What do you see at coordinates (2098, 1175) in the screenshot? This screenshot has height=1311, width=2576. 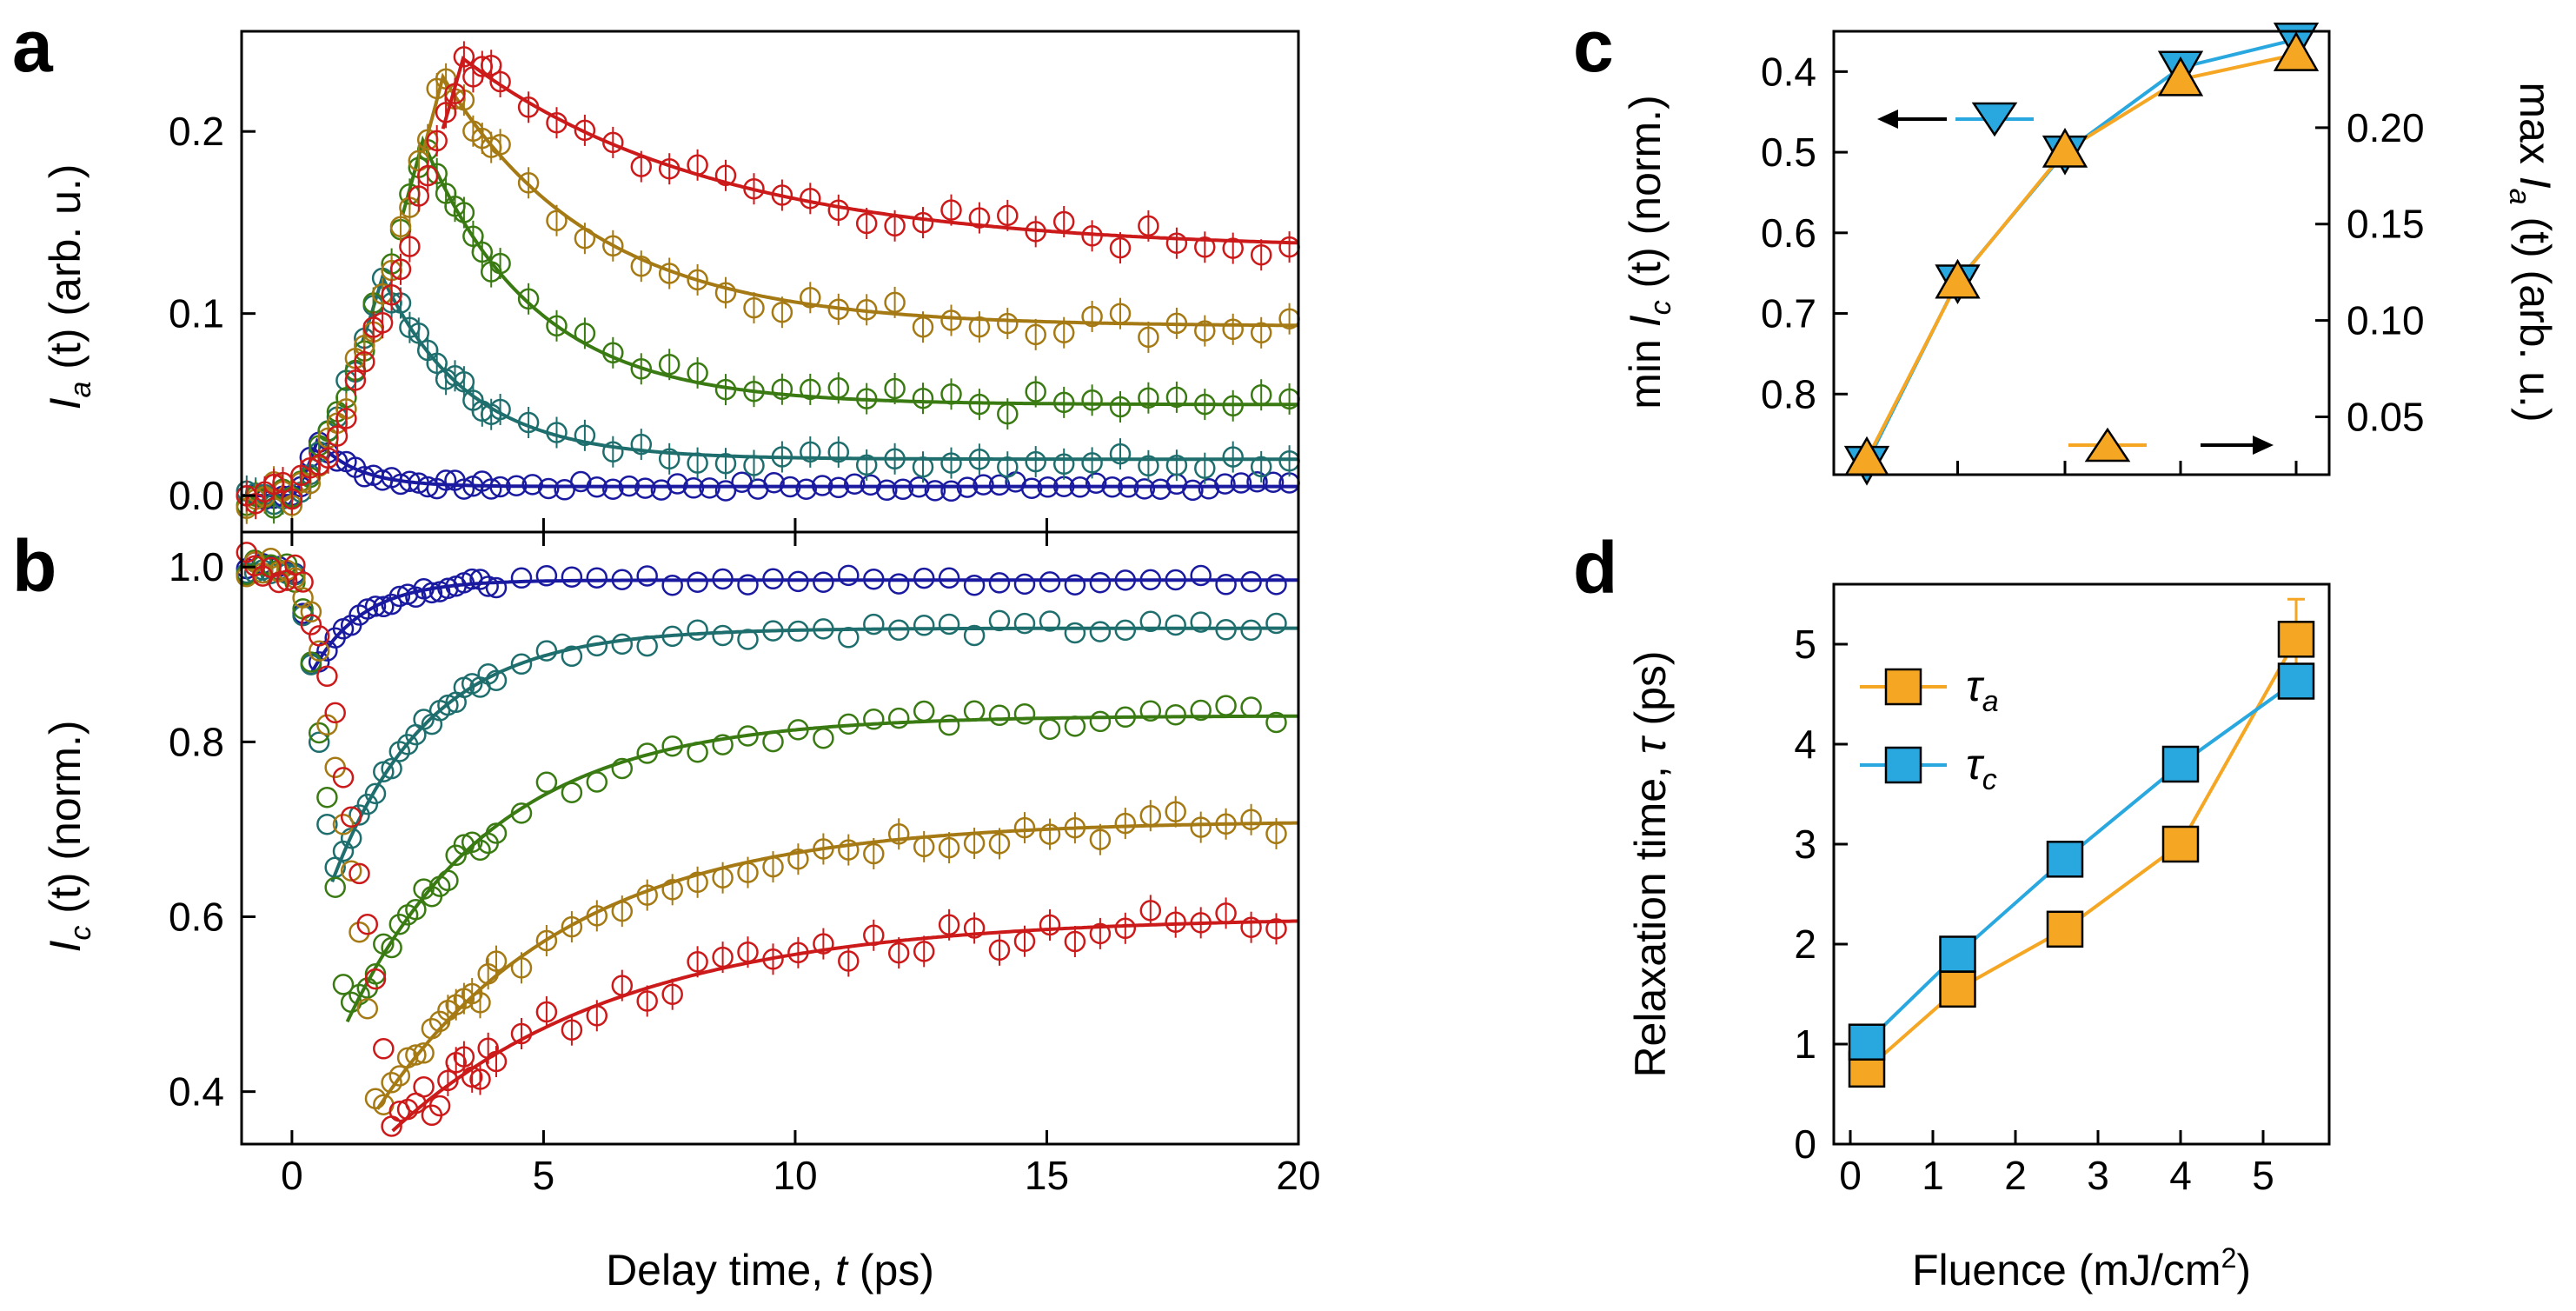 I see `xtick-label-d: 3` at bounding box center [2098, 1175].